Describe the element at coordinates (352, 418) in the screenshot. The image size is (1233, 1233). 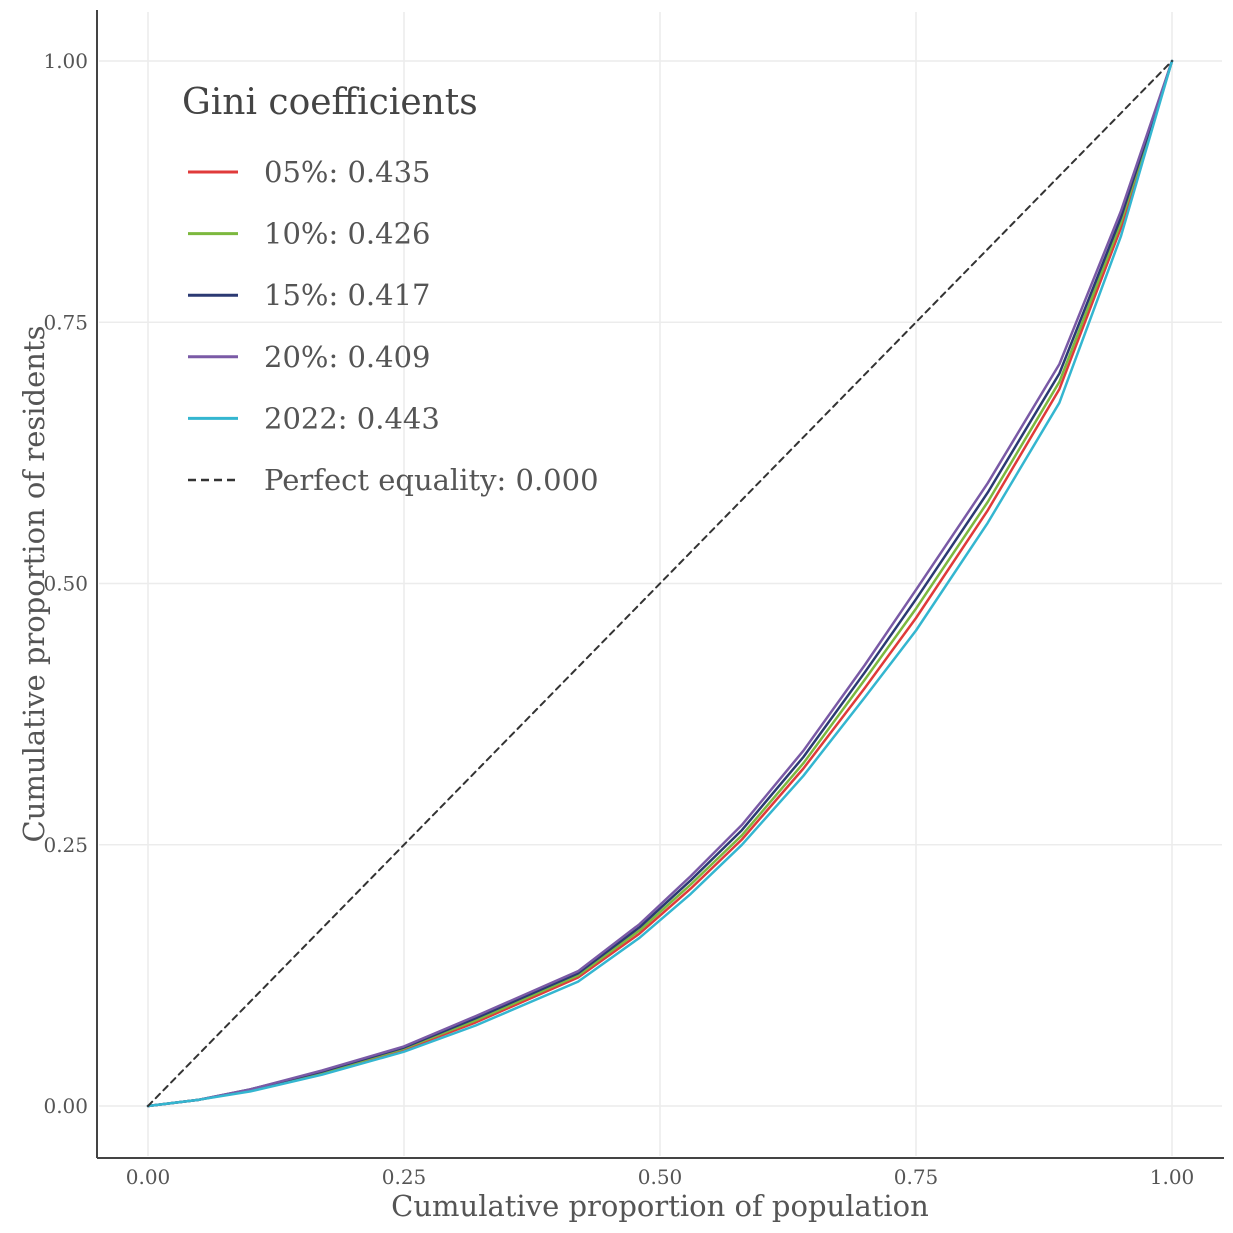
I see `legend-label-5: 2022: 0.443` at that location.